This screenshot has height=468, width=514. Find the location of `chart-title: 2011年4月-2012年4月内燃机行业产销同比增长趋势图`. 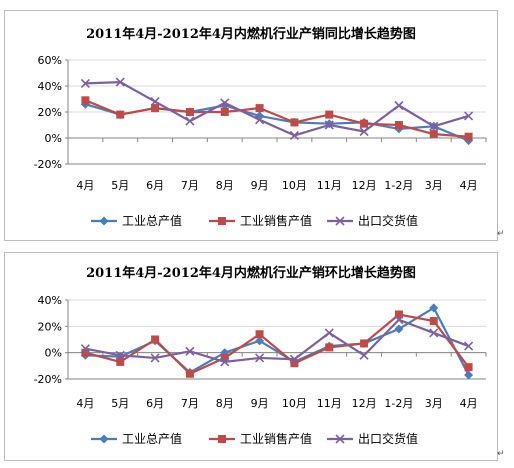

chart-title: 2011年4月-2012年4月内燃机行业产销同比增长趋势图 is located at coordinates (251, 34).